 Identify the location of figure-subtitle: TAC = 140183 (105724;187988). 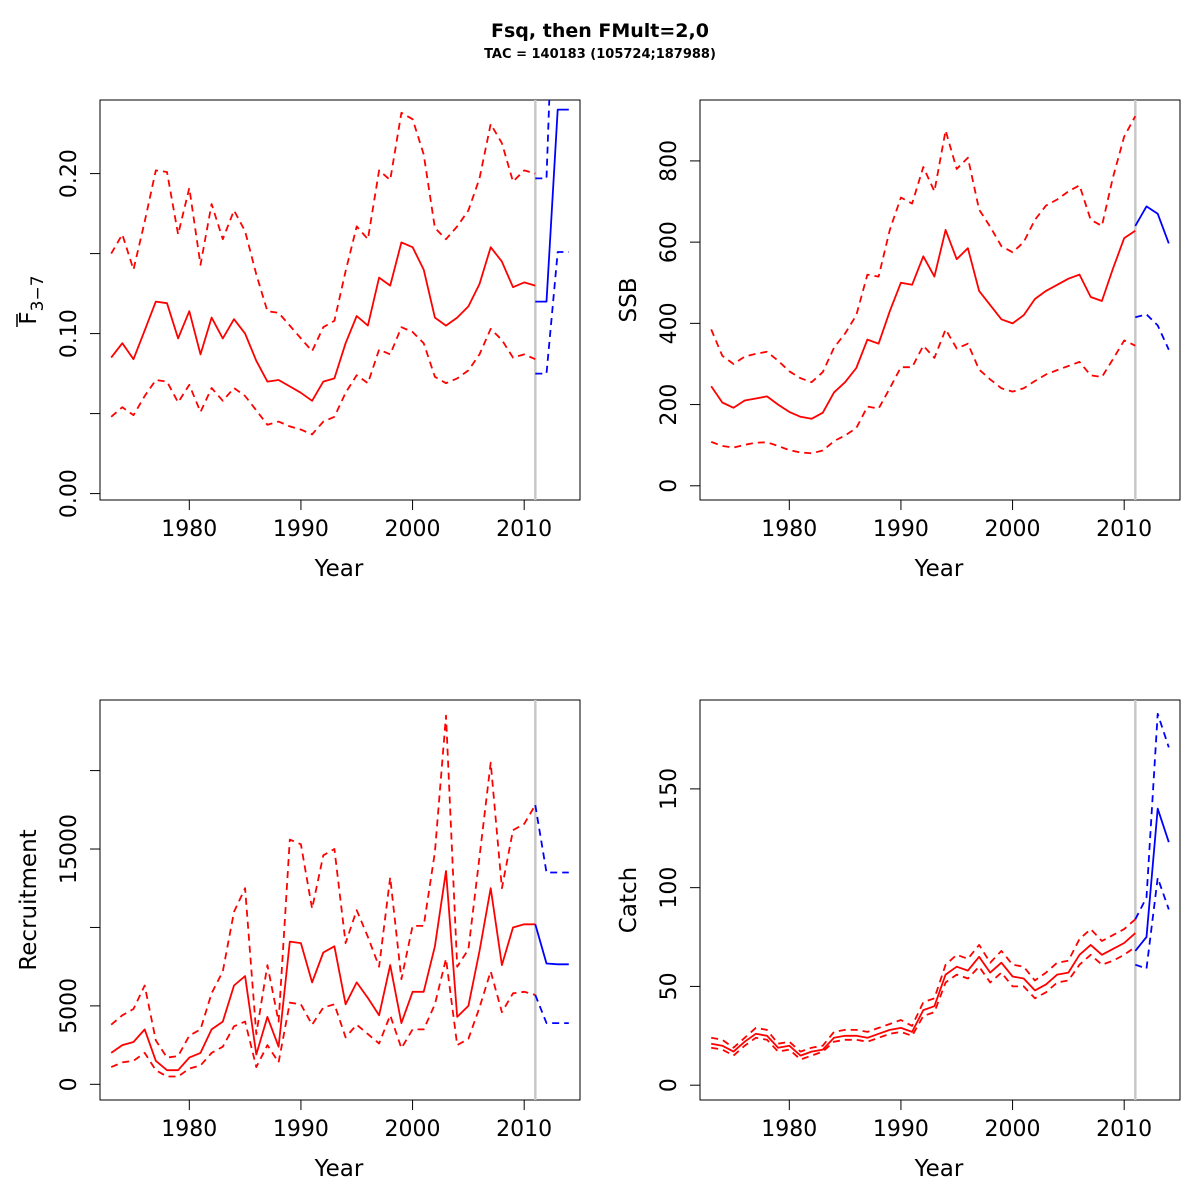
(600, 54).